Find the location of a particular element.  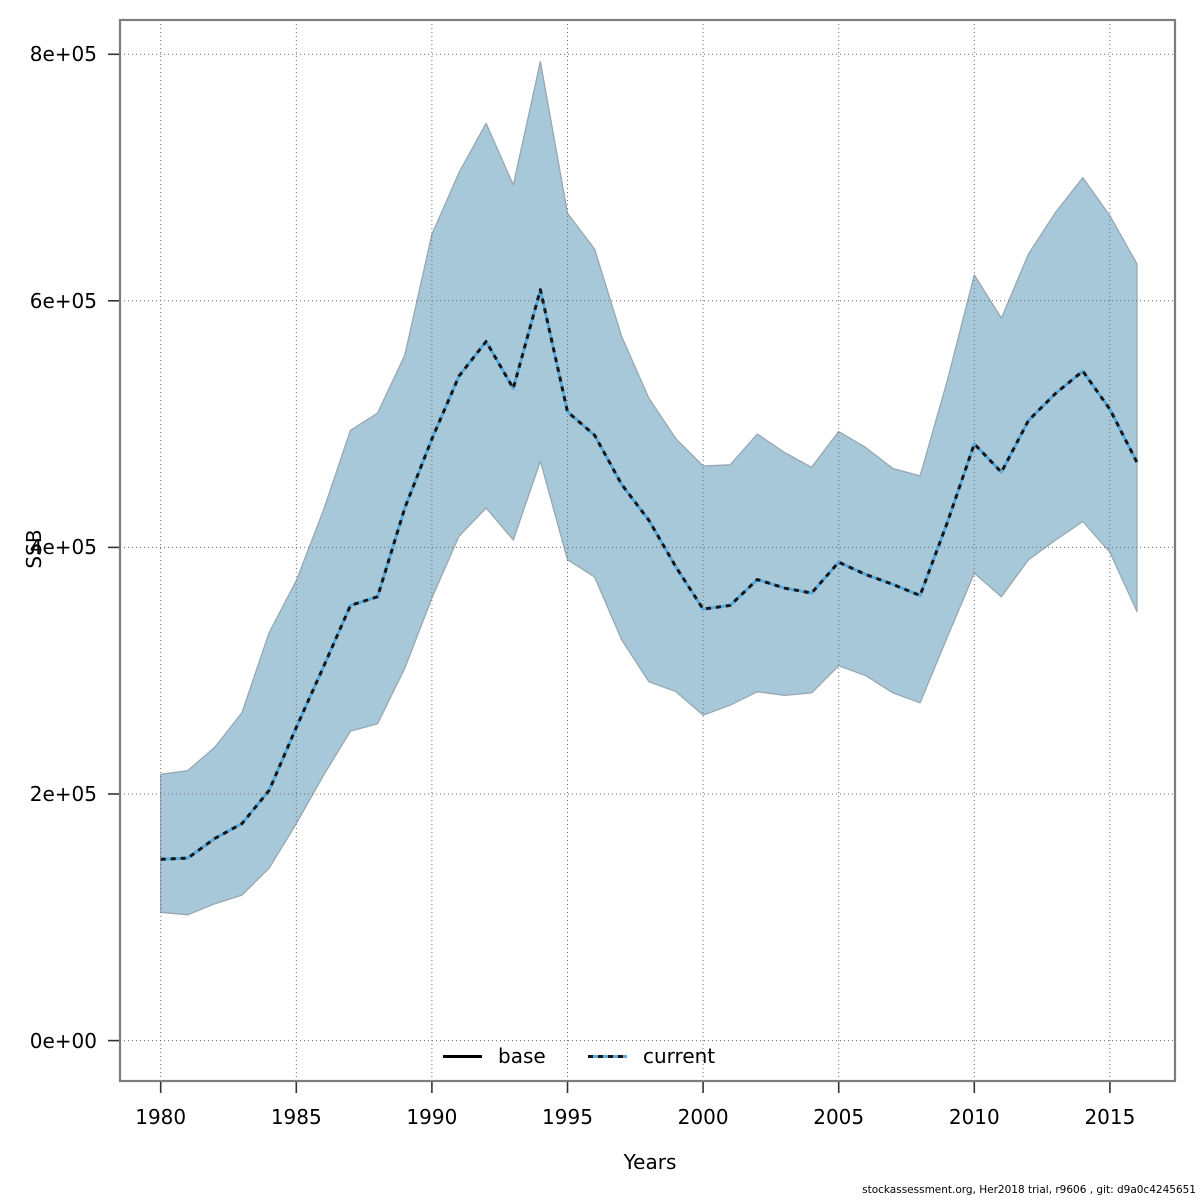

x-tick-label: 1990 is located at coordinates (432, 1117).